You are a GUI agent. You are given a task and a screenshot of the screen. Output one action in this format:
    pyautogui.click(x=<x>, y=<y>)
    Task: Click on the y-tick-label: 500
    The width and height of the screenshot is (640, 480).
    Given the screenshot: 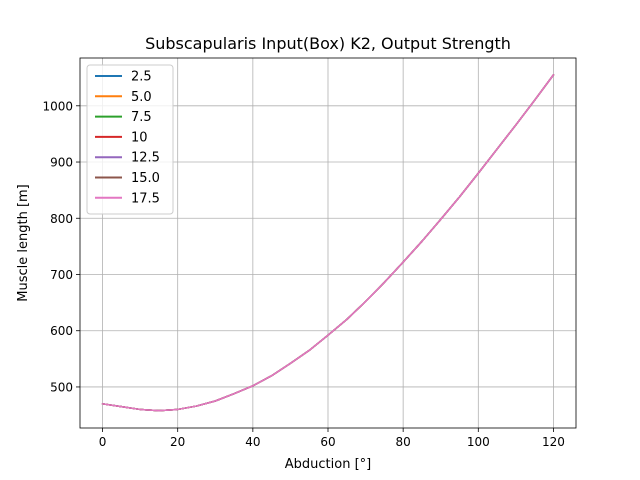 What is the action you would take?
    pyautogui.click(x=61, y=387)
    